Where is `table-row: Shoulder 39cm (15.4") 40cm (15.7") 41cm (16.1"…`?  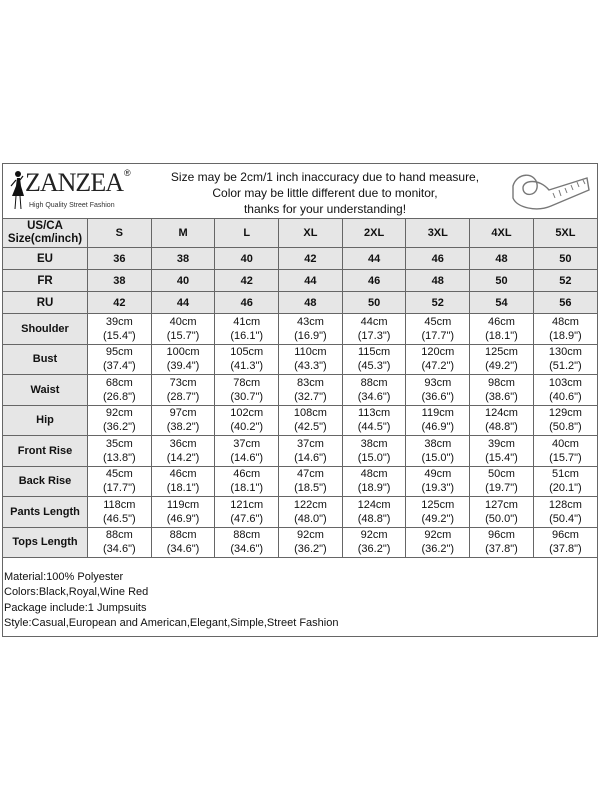 table-row: Shoulder 39cm (15.4") 40cm (15.7") 41cm (16.1"… is located at coordinates (300, 329).